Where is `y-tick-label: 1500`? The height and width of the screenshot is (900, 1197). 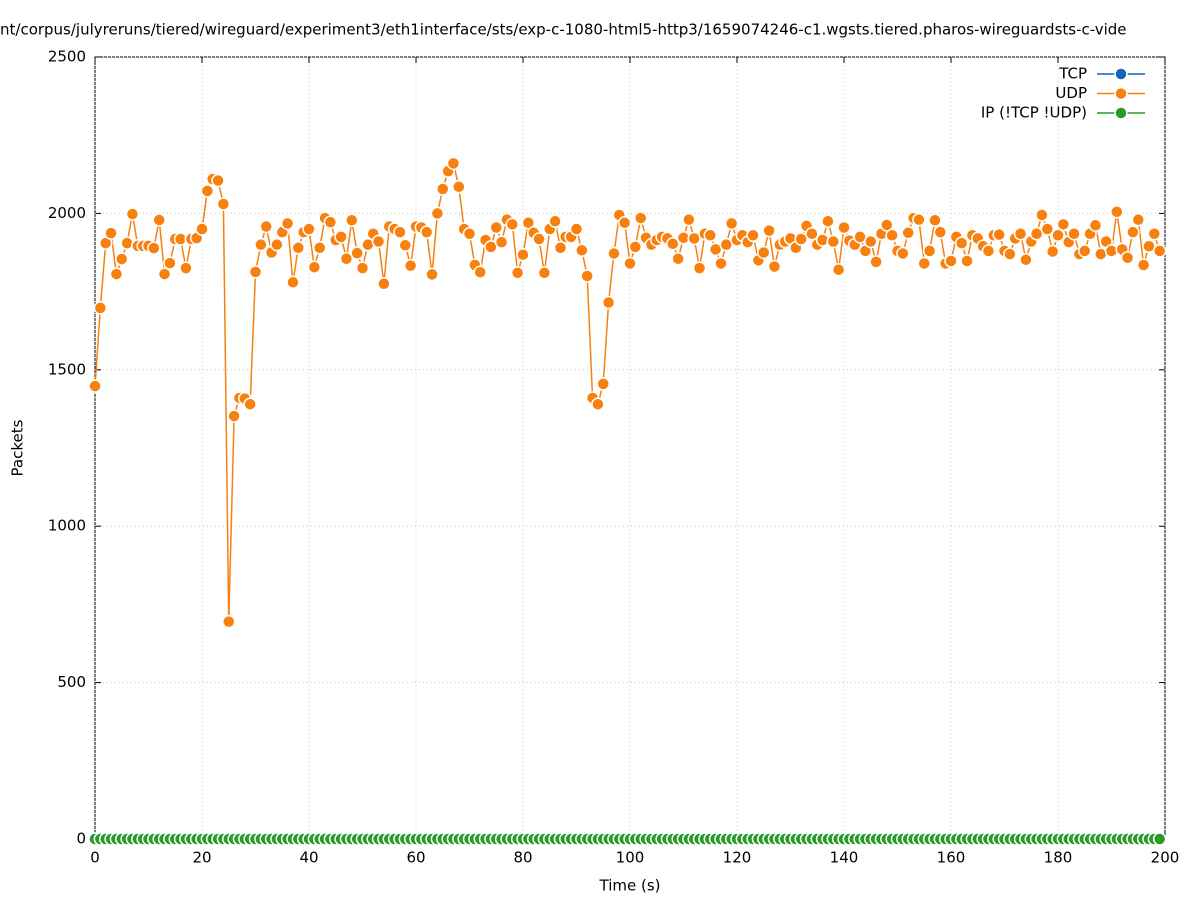
y-tick-label: 1500 is located at coordinates (67, 369).